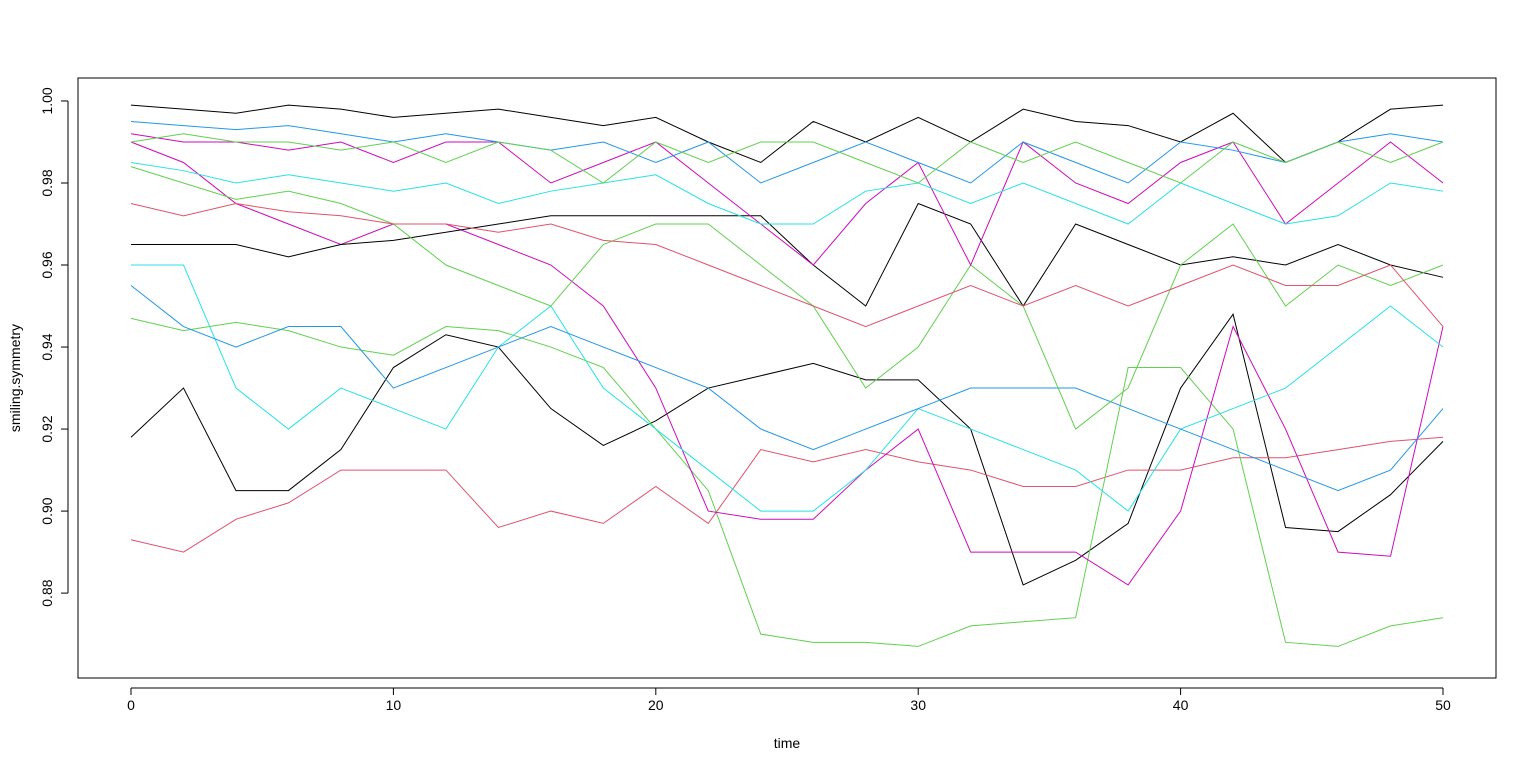  What do you see at coordinates (1443, 705) in the screenshot?
I see `x-tick-label: 50` at bounding box center [1443, 705].